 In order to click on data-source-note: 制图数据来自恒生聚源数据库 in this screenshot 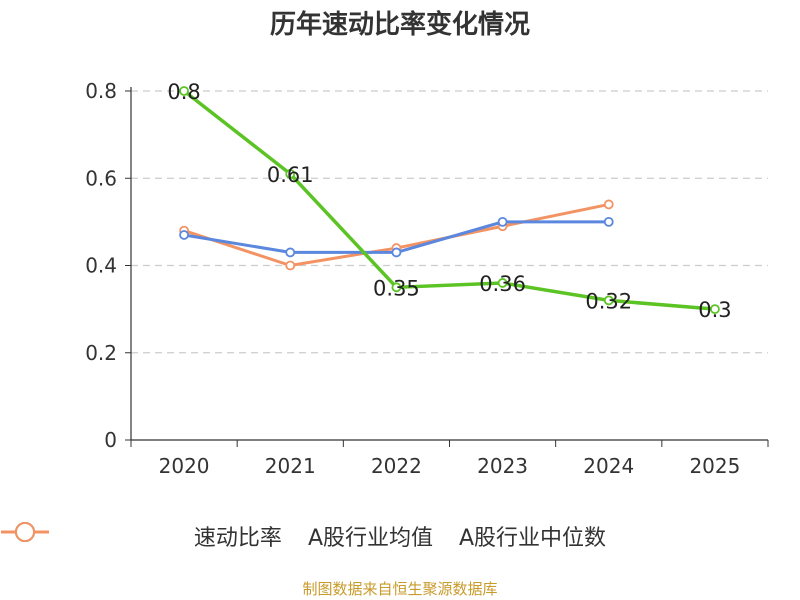, I will do `click(400, 589)`.